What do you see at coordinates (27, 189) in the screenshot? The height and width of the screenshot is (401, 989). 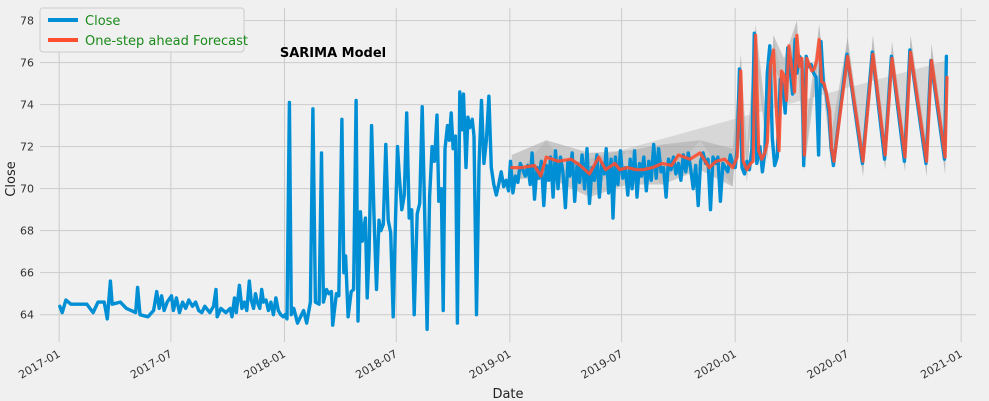 I see `y-tick-label: 70` at bounding box center [27, 189].